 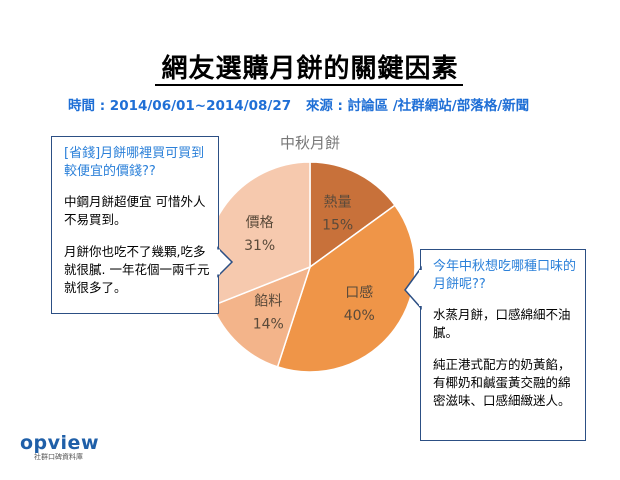 I want to click on logo-tagline: 社群口碑資料庫, so click(x=58, y=457).